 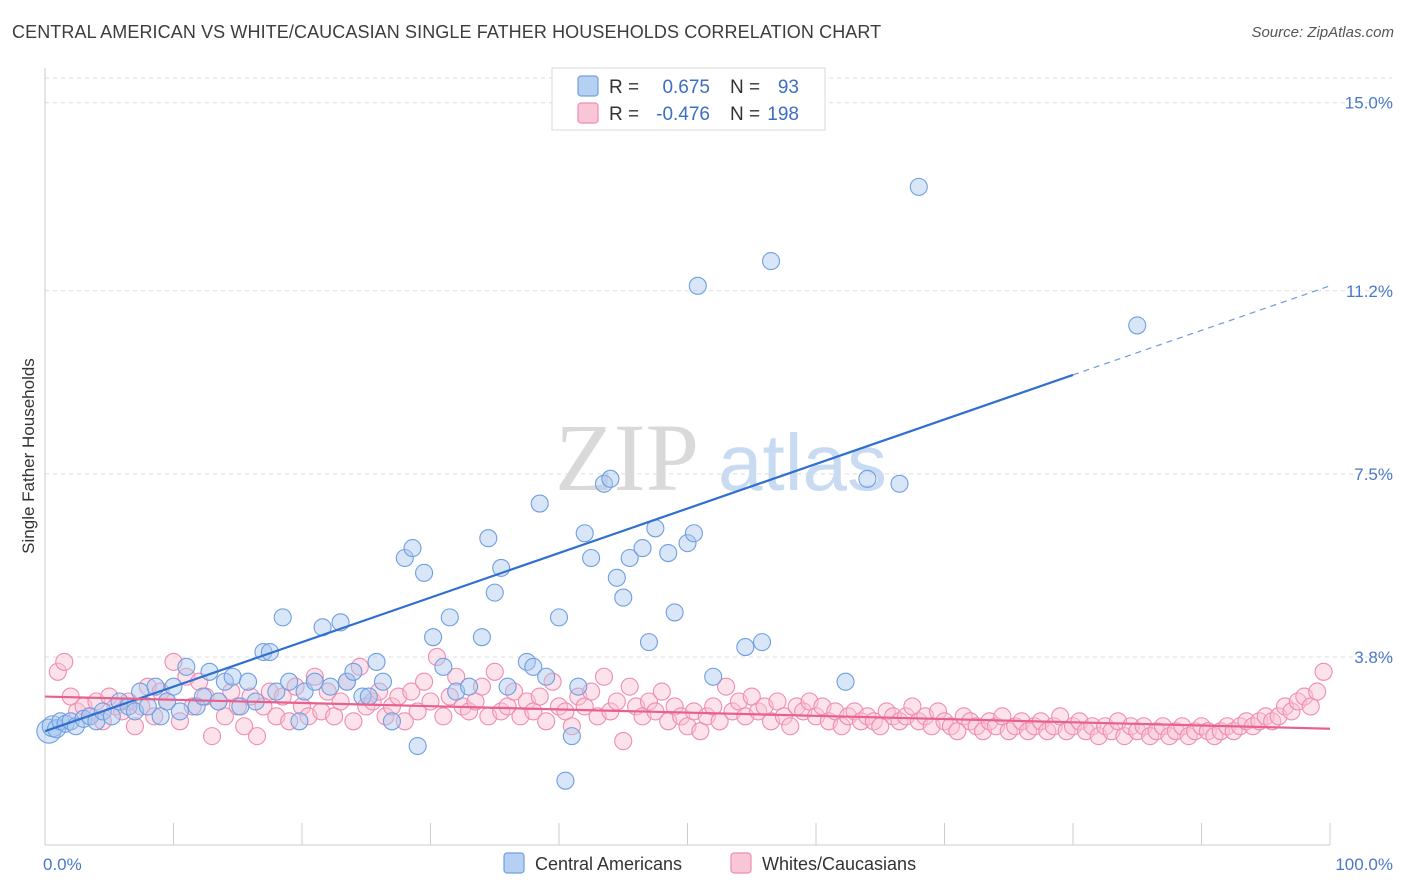 I want to click on watermark-zip: ZIP, so click(x=627, y=457).